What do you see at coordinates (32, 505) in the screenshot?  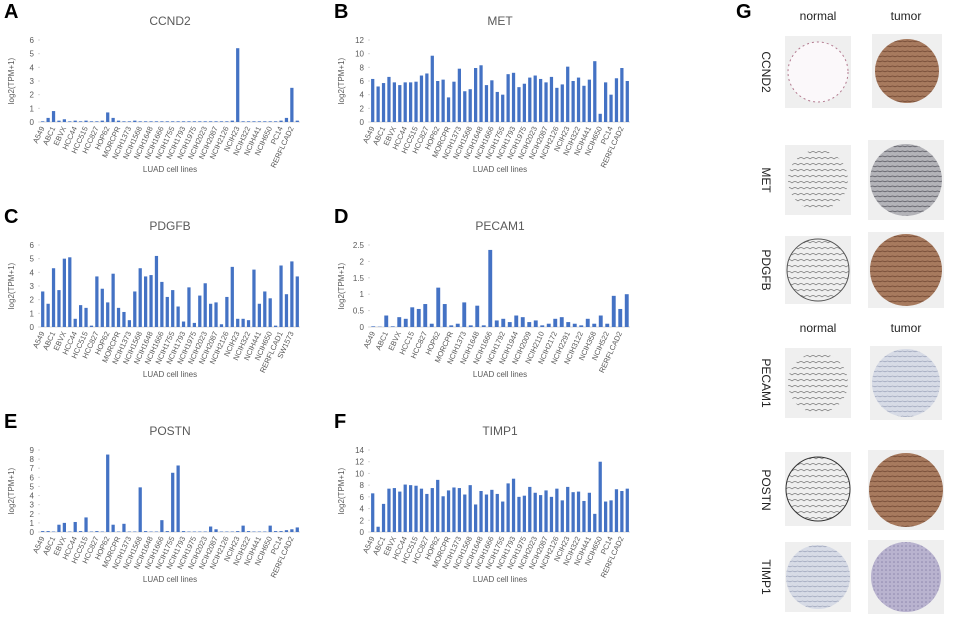 I see `y-tick-label: 3` at bounding box center [32, 505].